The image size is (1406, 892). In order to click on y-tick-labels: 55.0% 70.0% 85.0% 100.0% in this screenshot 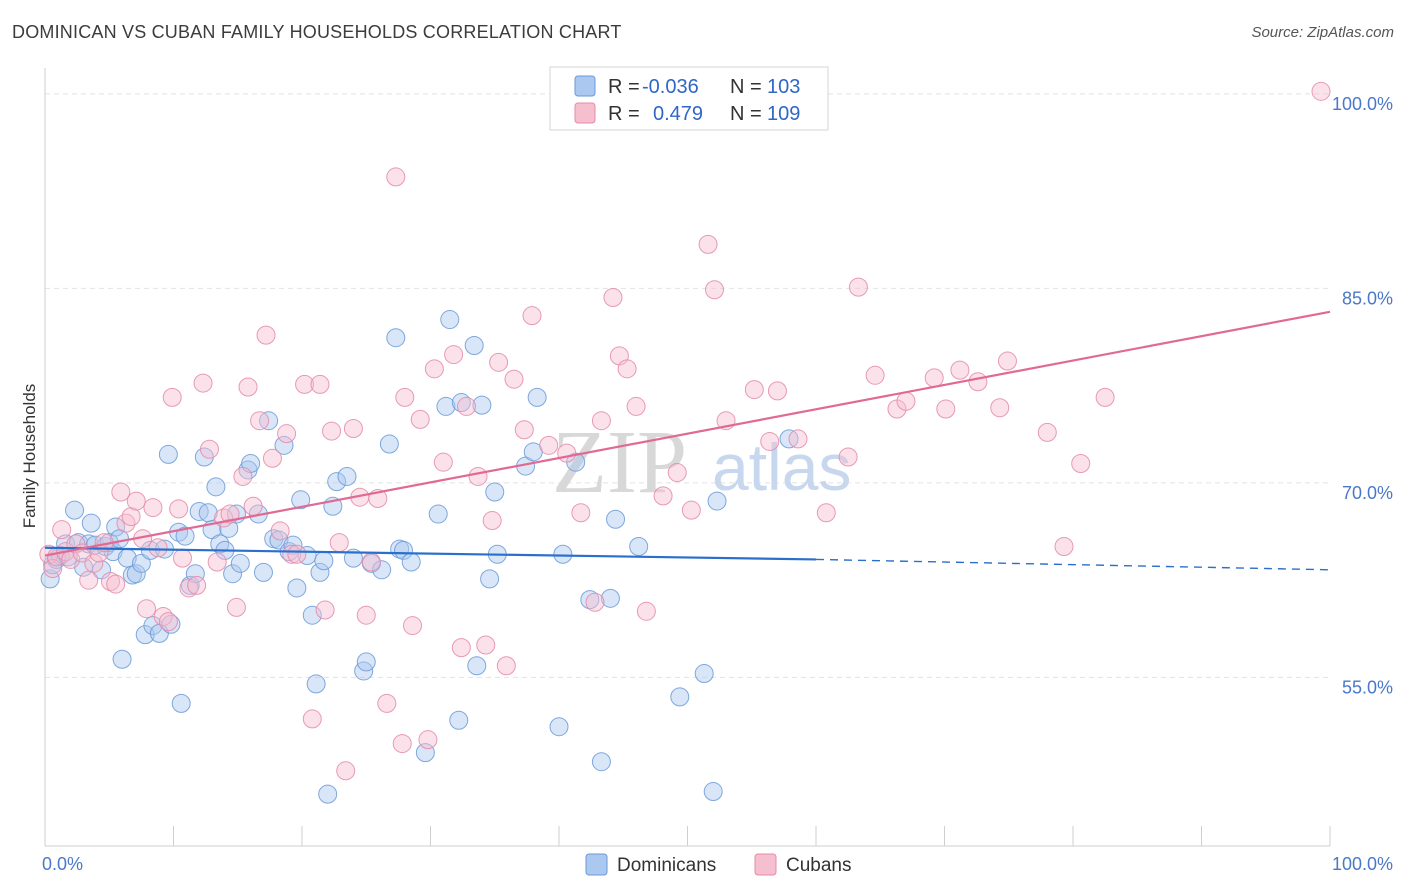, I will do `click(1362, 396)`.